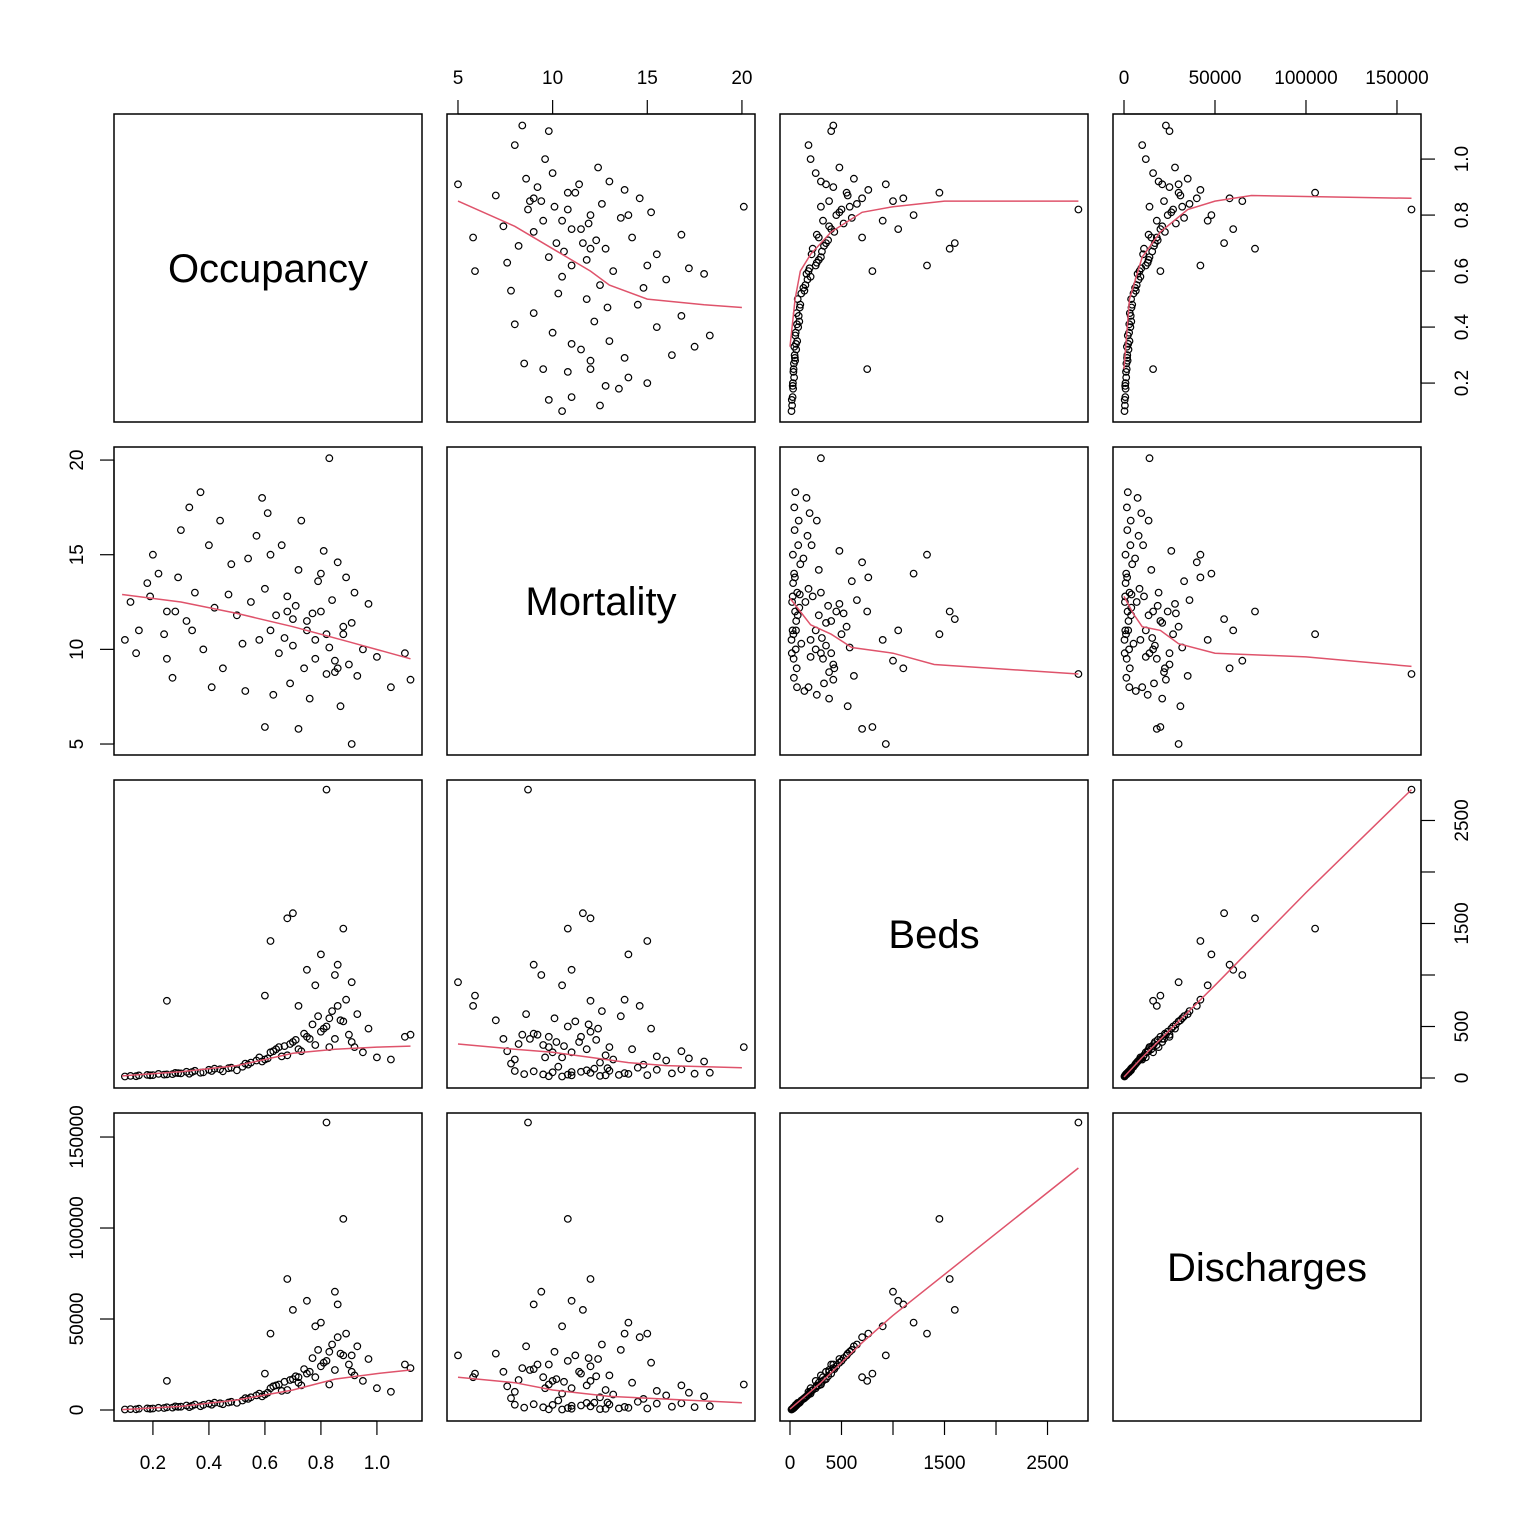 This screenshot has height=1536, width=1536. I want to click on points-group, so click(935, 268).